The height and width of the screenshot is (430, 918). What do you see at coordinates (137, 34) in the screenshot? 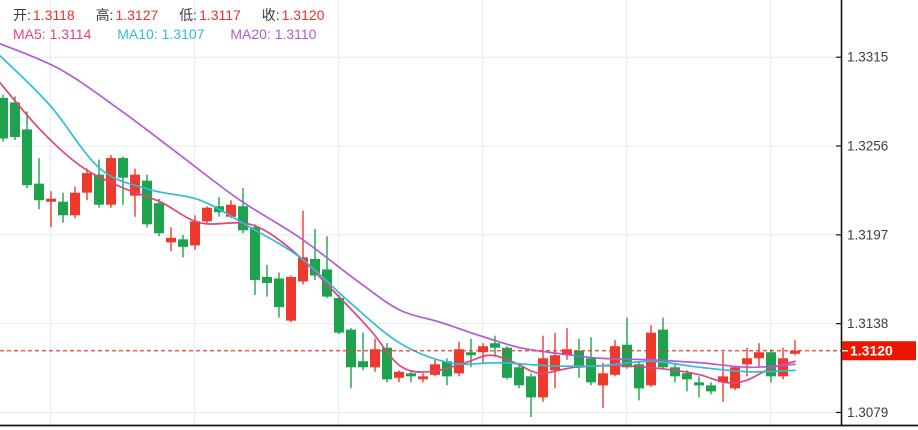
I see `ma10-label: MA10:` at bounding box center [137, 34].